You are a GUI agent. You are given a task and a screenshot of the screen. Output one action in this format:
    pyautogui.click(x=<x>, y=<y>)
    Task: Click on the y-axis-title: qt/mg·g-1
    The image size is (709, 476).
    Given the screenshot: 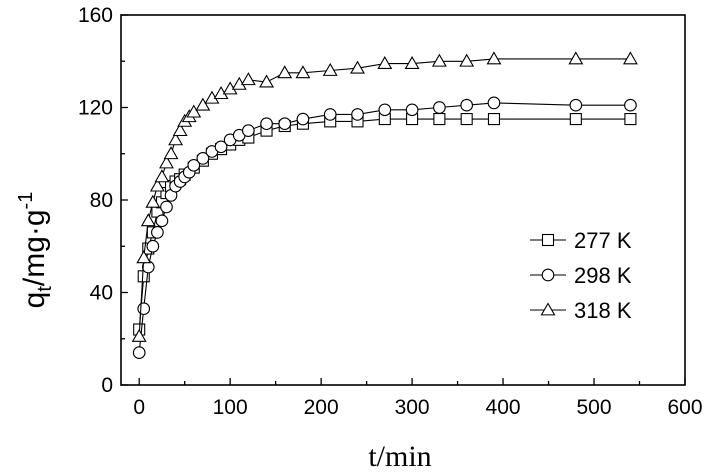 What is the action you would take?
    pyautogui.click(x=35, y=250)
    